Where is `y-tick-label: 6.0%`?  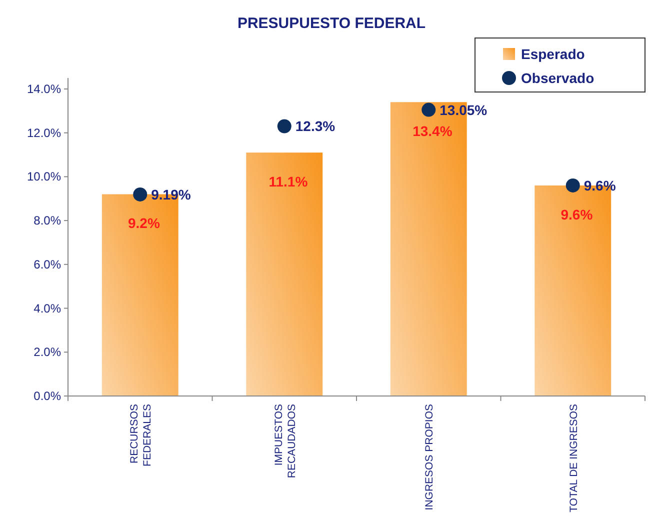 y-tick-label: 6.0% is located at coordinates (48, 264).